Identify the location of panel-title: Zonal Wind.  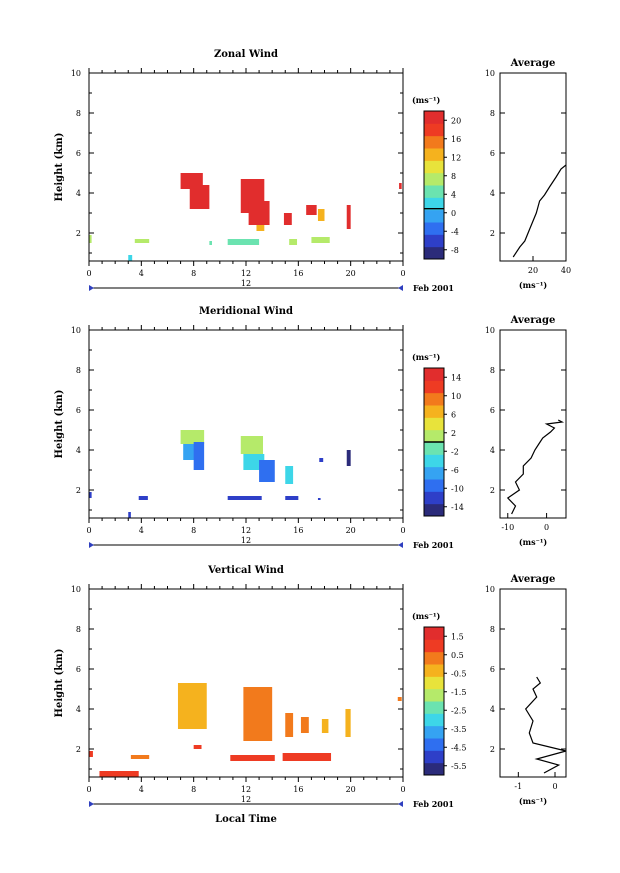
(246, 54).